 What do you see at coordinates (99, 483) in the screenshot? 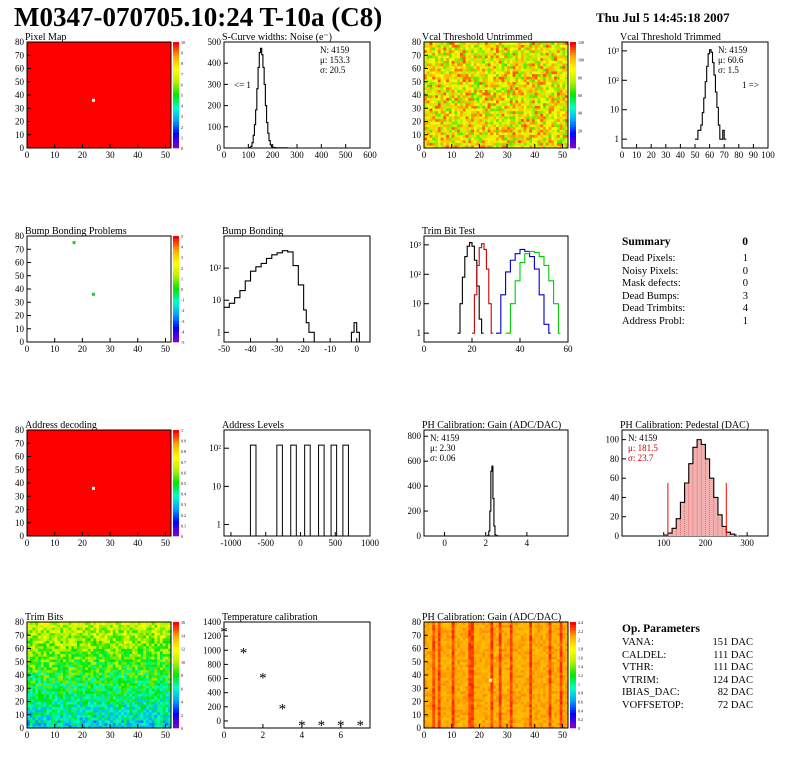
I see `heatmap-fill` at bounding box center [99, 483].